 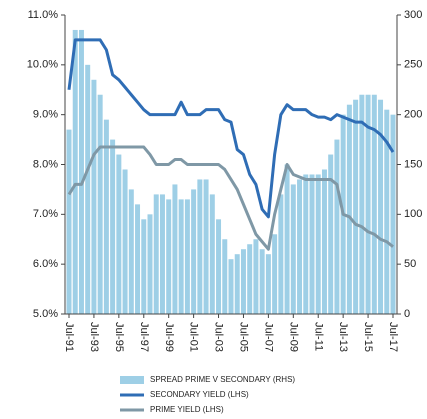 I want to click on x-tick-label: Jul-05, so click(x=244, y=337).